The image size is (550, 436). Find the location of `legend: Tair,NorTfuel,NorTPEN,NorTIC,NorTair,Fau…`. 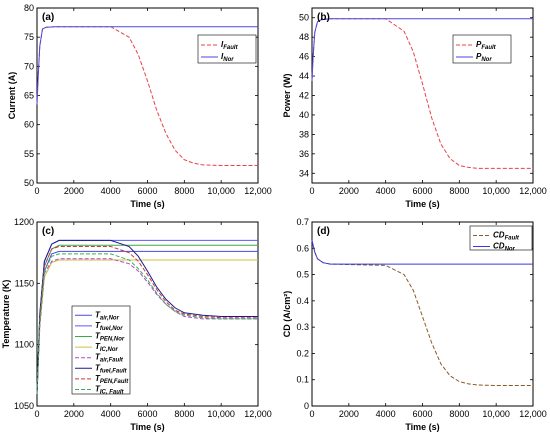

legend: Tair,NorTfuel,NorTPEN,NorTIC,NorTair,Fau… is located at coordinates (101, 350).